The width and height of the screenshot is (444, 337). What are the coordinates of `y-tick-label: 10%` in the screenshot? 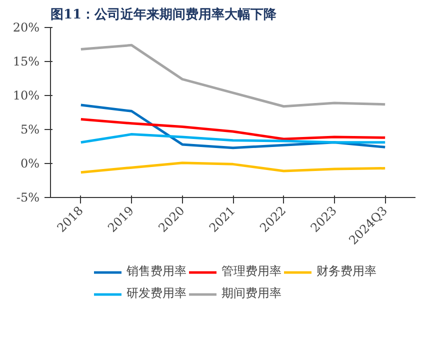 It's located at (26, 95).